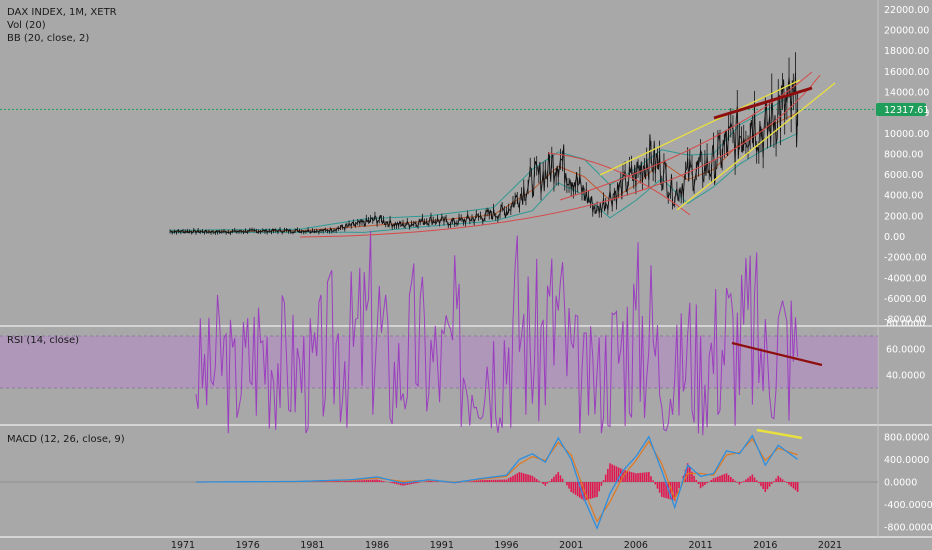 The image size is (932, 550). What do you see at coordinates (43, 340) in the screenshot?
I see `rsi-pane-title: RSI (14, close)` at bounding box center [43, 340].